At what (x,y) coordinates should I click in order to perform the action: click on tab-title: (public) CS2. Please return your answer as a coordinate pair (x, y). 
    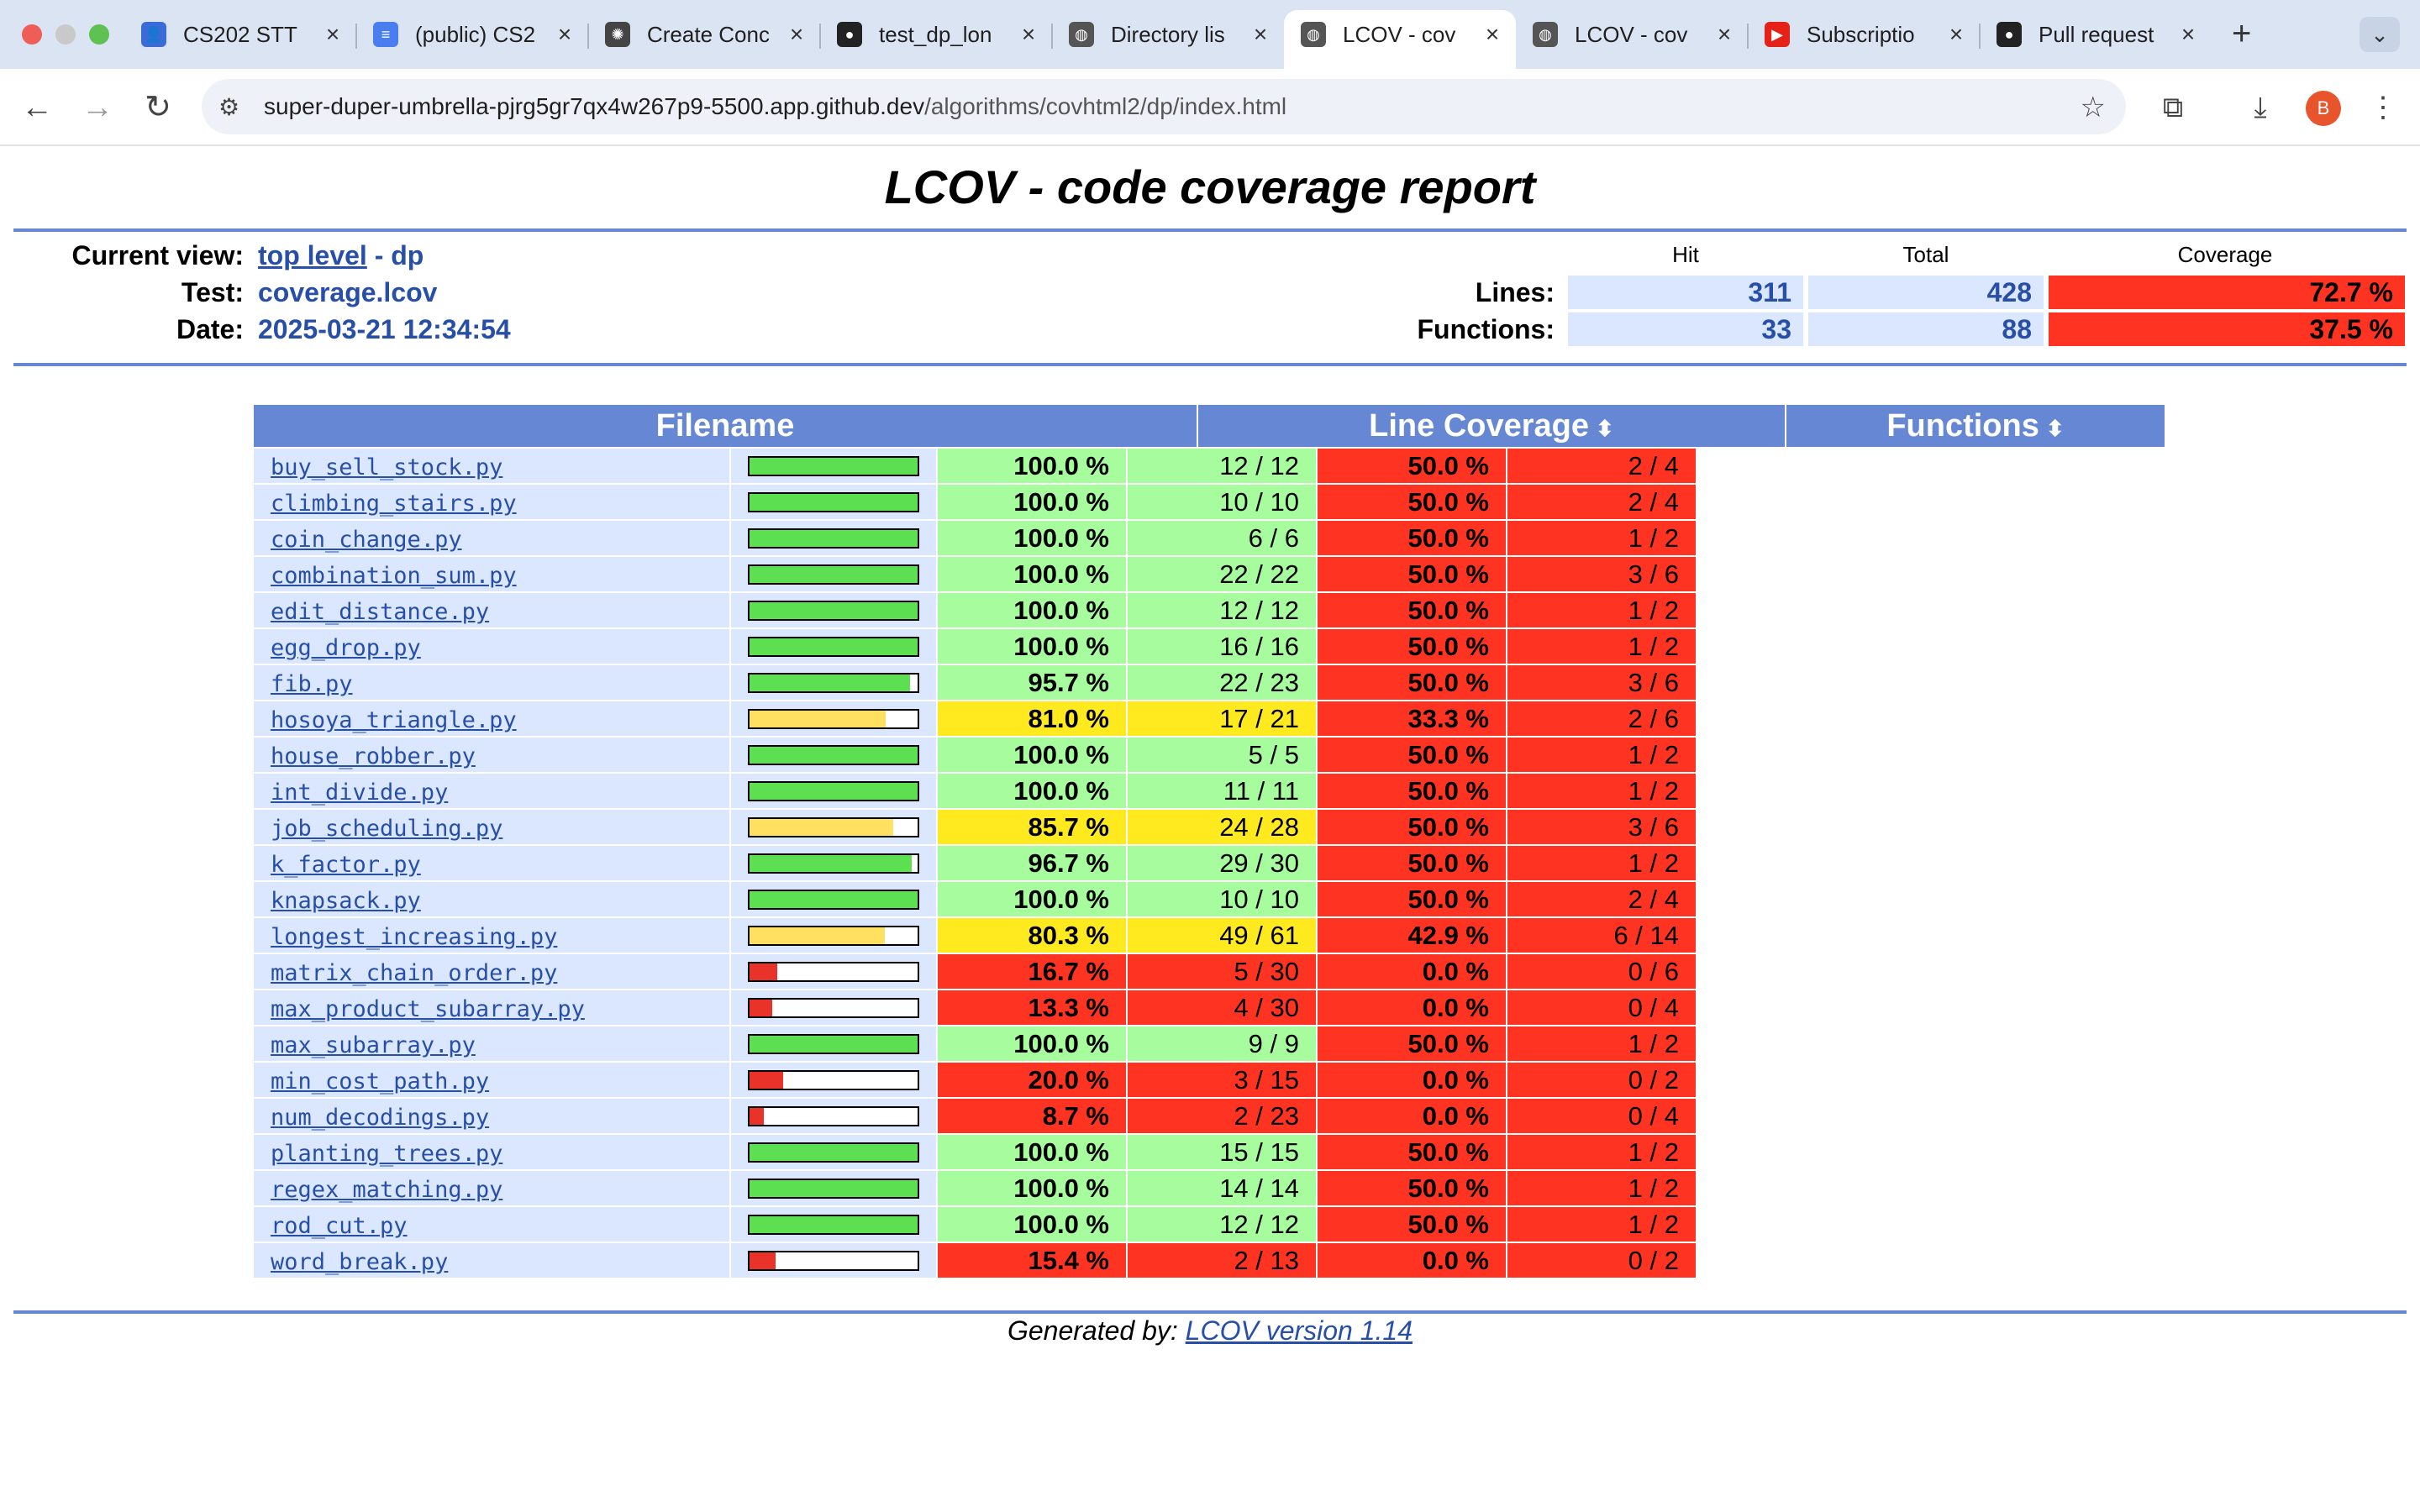
    Looking at the image, I should click on (476, 34).